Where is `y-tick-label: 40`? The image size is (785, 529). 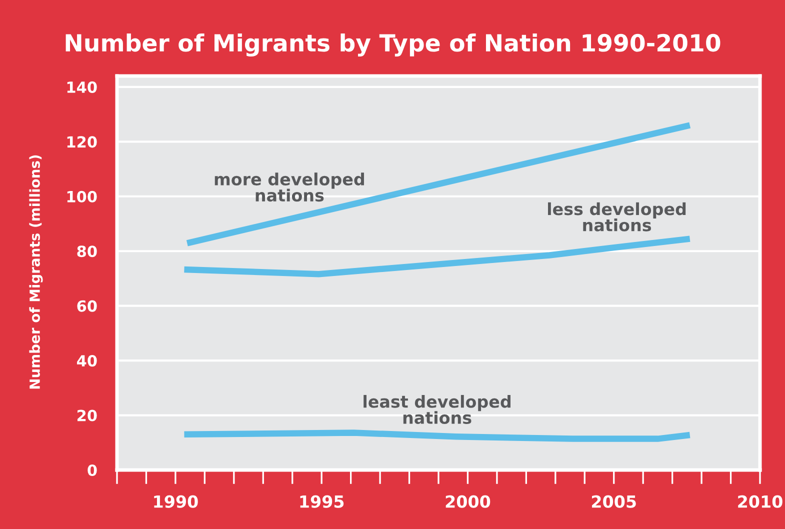 y-tick-label: 40 is located at coordinates (86, 361).